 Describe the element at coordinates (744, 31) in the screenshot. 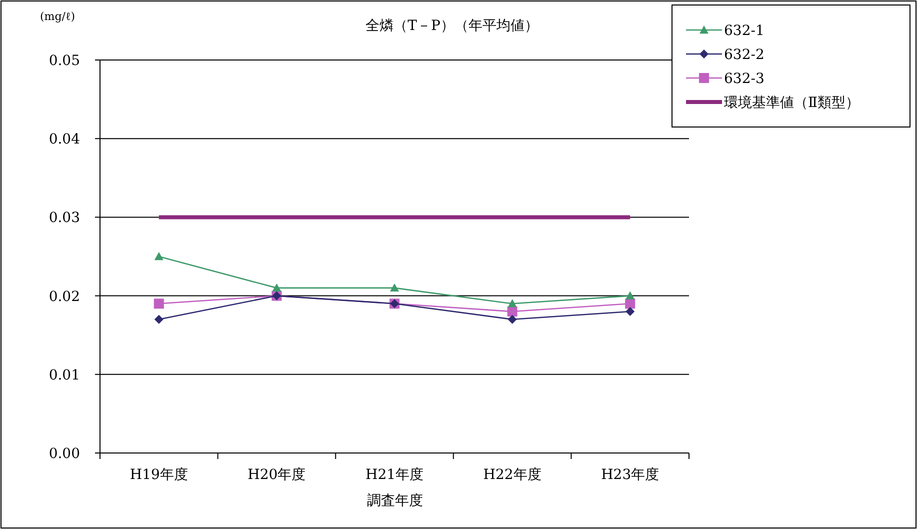

I see `legend-label: 632-1` at that location.